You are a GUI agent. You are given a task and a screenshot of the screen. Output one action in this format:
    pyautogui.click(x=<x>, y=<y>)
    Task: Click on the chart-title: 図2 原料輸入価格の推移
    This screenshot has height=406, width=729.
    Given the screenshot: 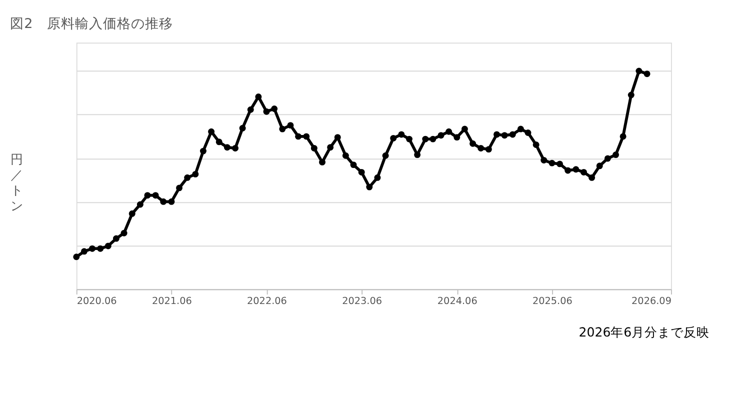 What is the action you would take?
    pyautogui.click(x=91, y=24)
    